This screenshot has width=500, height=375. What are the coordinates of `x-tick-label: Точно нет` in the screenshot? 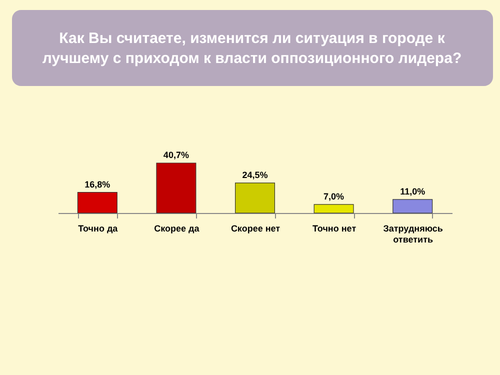 It's located at (334, 229).